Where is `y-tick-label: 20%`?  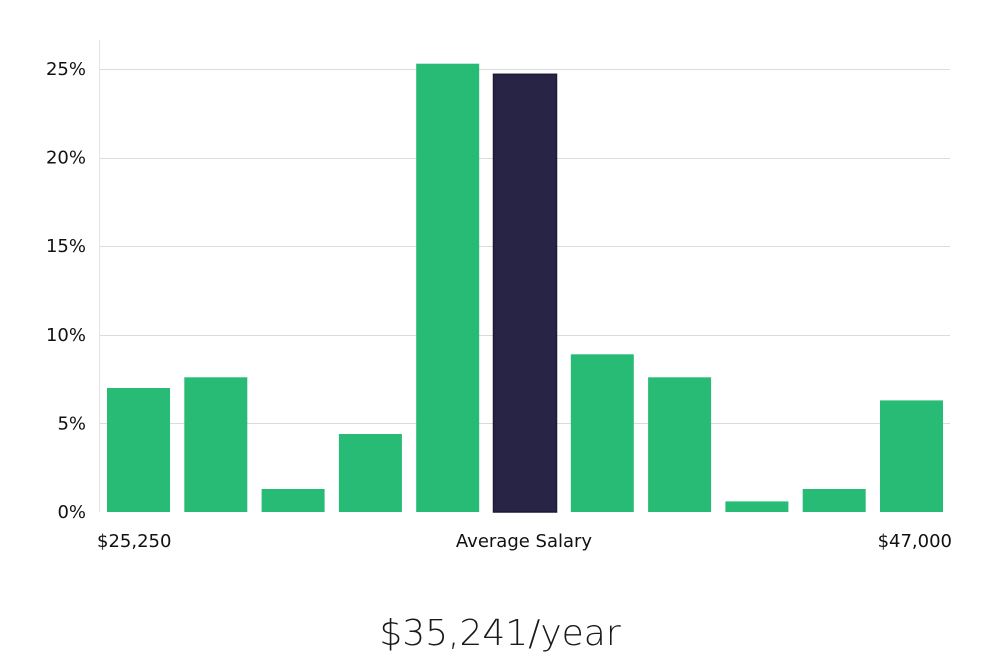
y-tick-label: 20% is located at coordinates (66, 158).